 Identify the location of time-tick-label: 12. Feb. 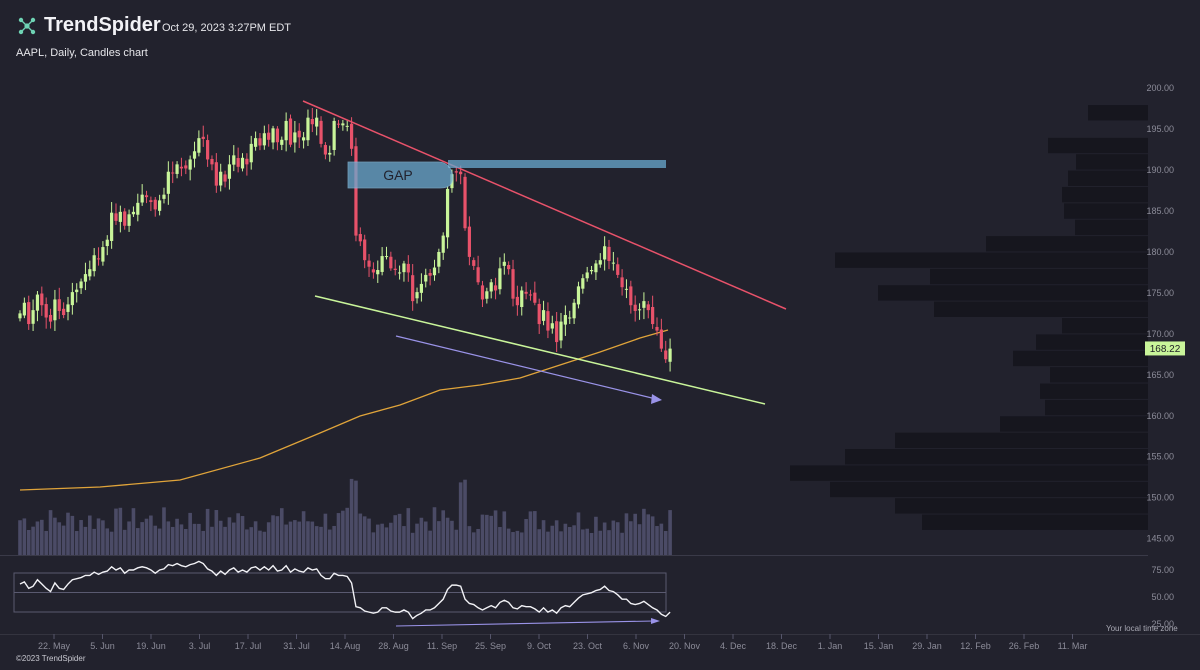
(975, 646).